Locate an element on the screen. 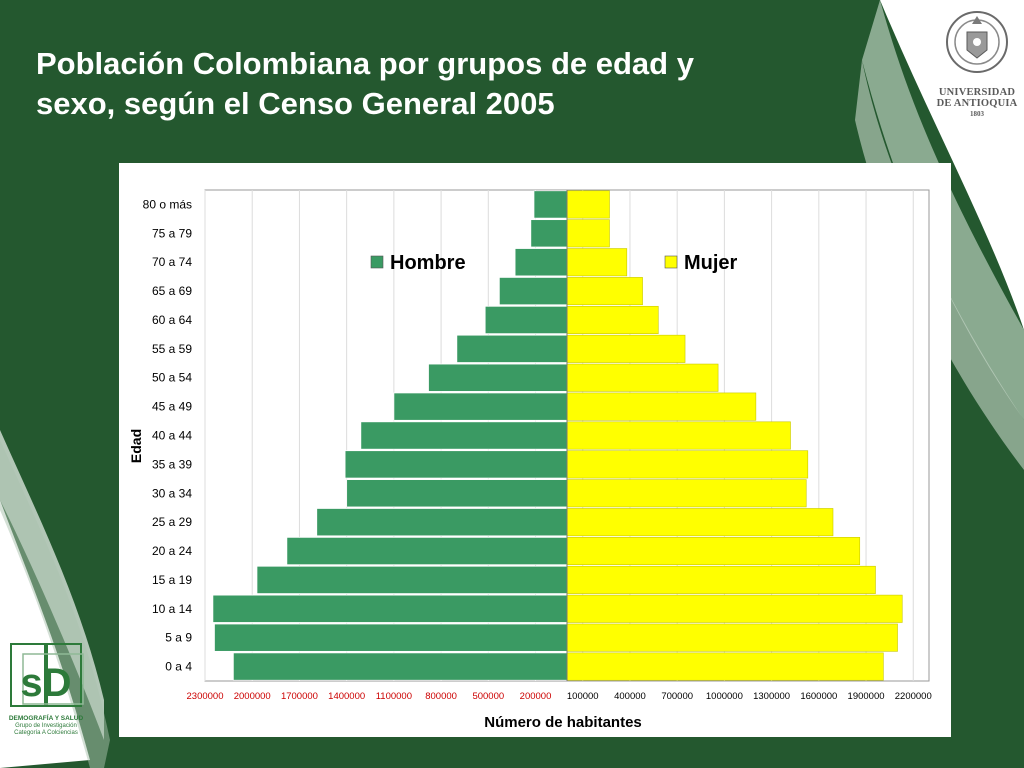 The height and width of the screenshot is (768, 1024). university-logo: UNIVERSIDAD DE ANTIOQUIA 1803 is located at coordinates (977, 65).